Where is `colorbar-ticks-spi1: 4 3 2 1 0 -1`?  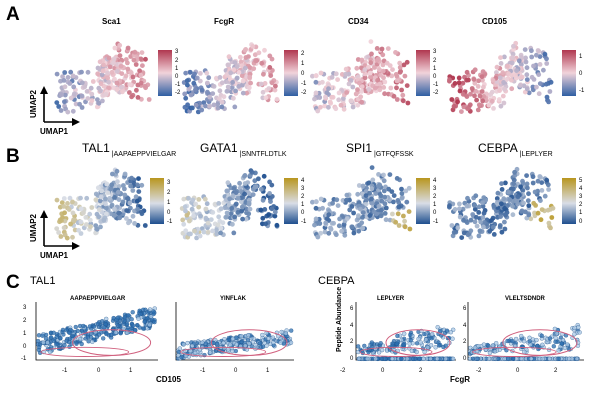
colorbar-ticks-spi1: 4 3 2 1 0 -1 is located at coordinates (436, 201).